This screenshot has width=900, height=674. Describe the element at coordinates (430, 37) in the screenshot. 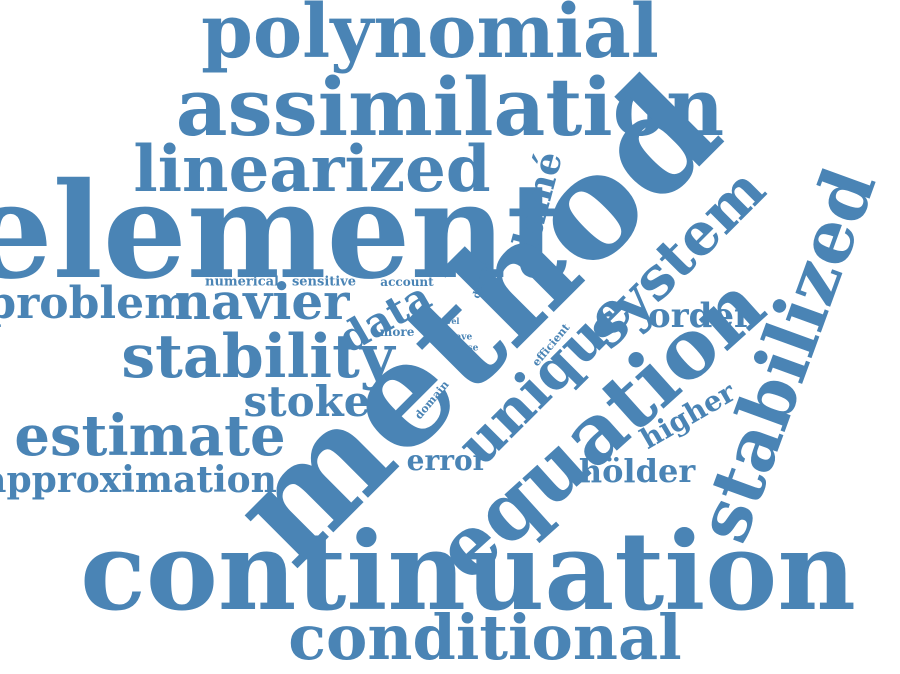

I see `word-polynomial: polynomial` at that location.